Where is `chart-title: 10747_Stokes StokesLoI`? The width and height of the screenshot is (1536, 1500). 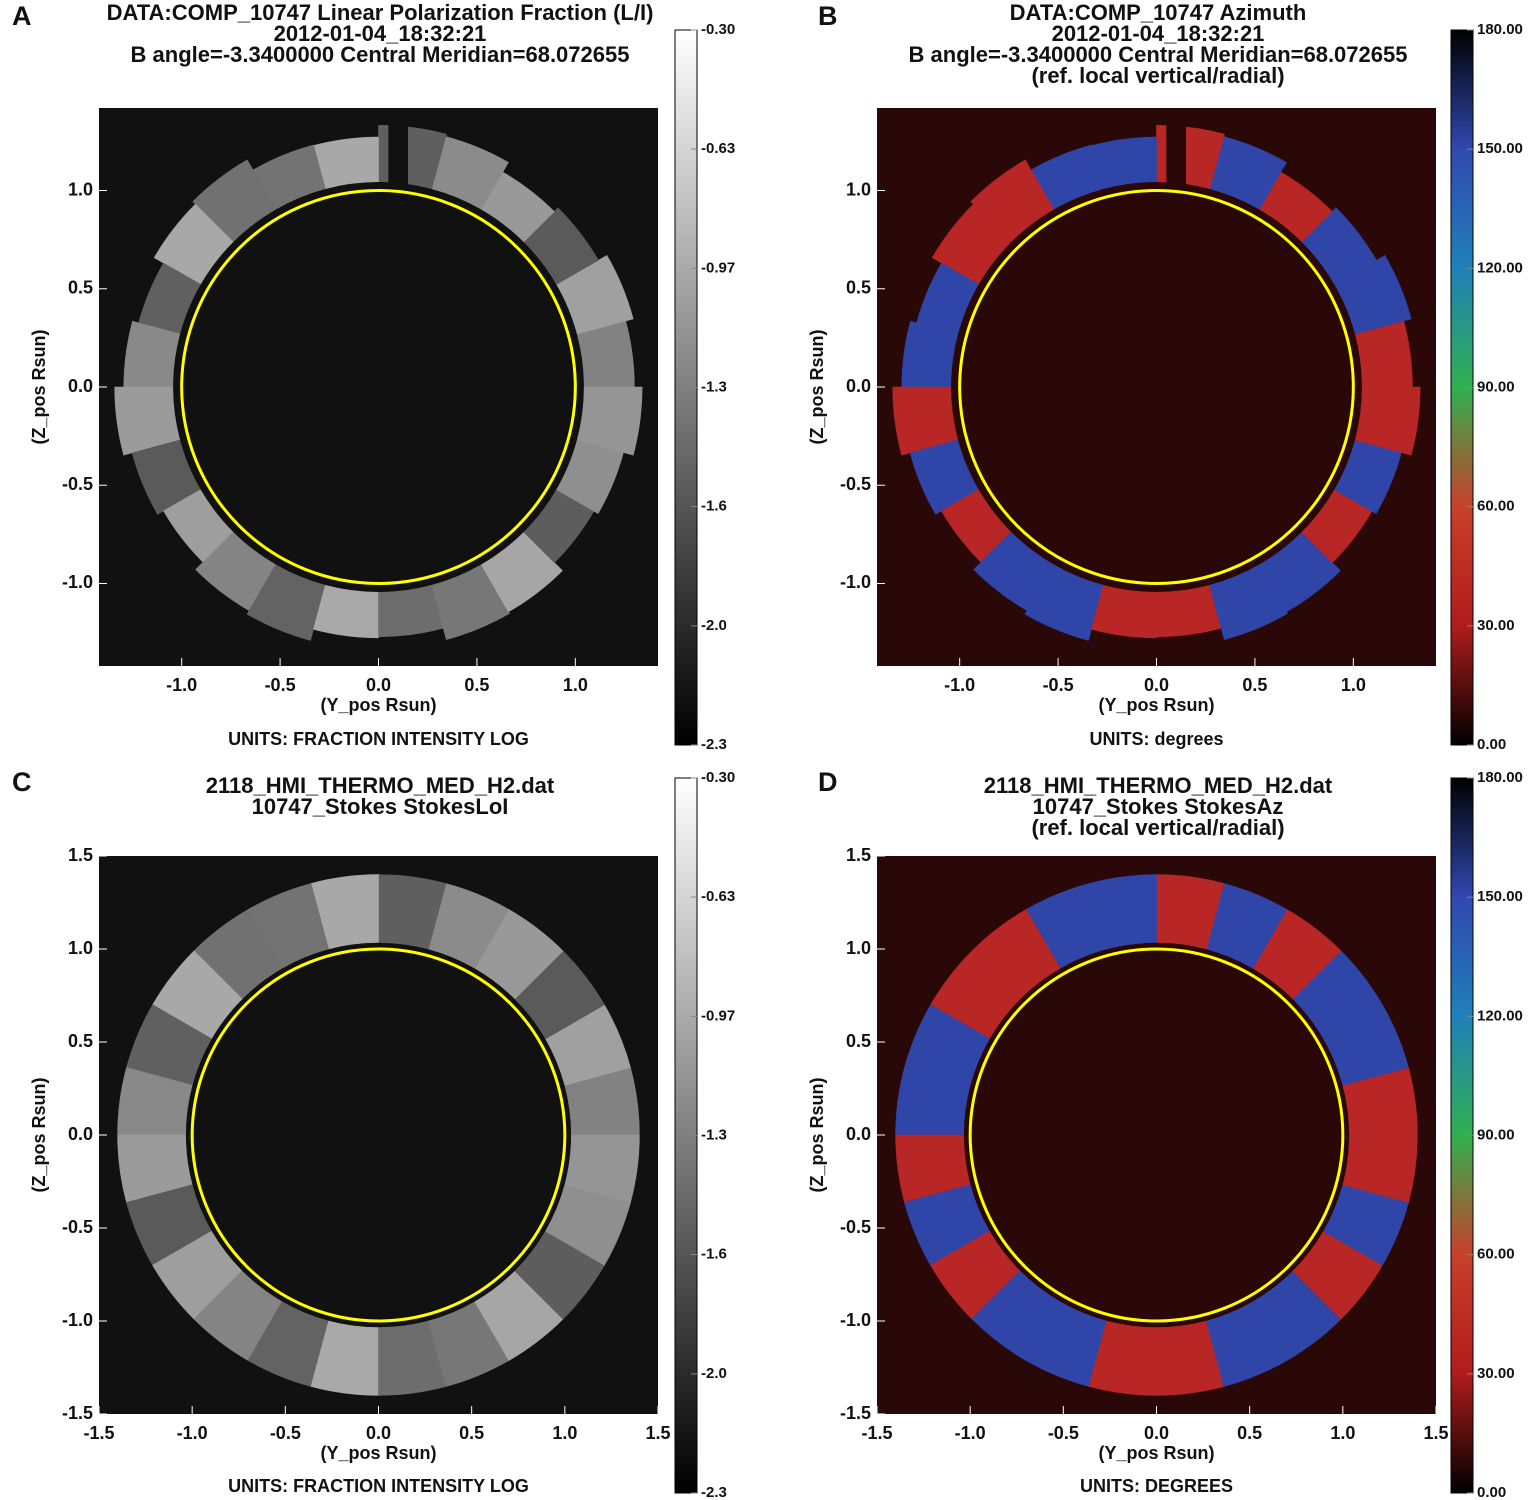
chart-title: 10747_Stokes StokesLoI is located at coordinates (380, 806).